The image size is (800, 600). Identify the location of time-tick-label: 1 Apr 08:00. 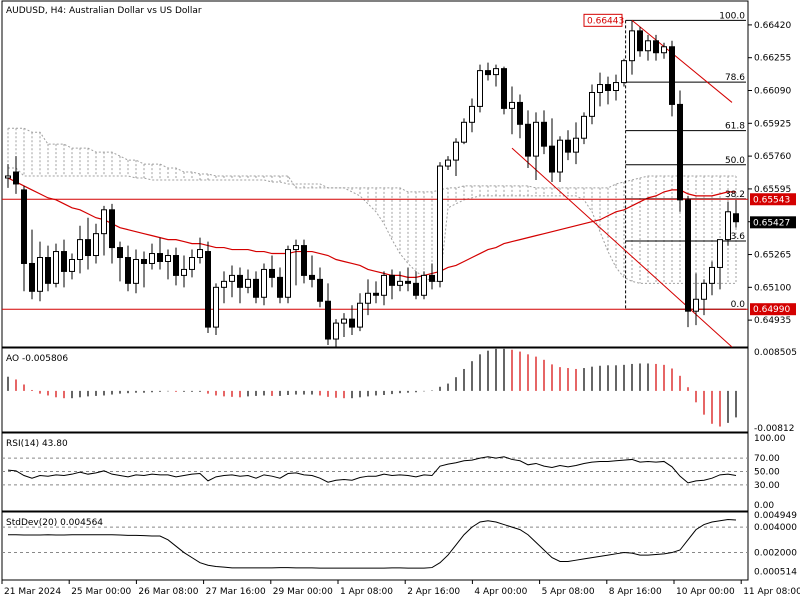
(366, 592).